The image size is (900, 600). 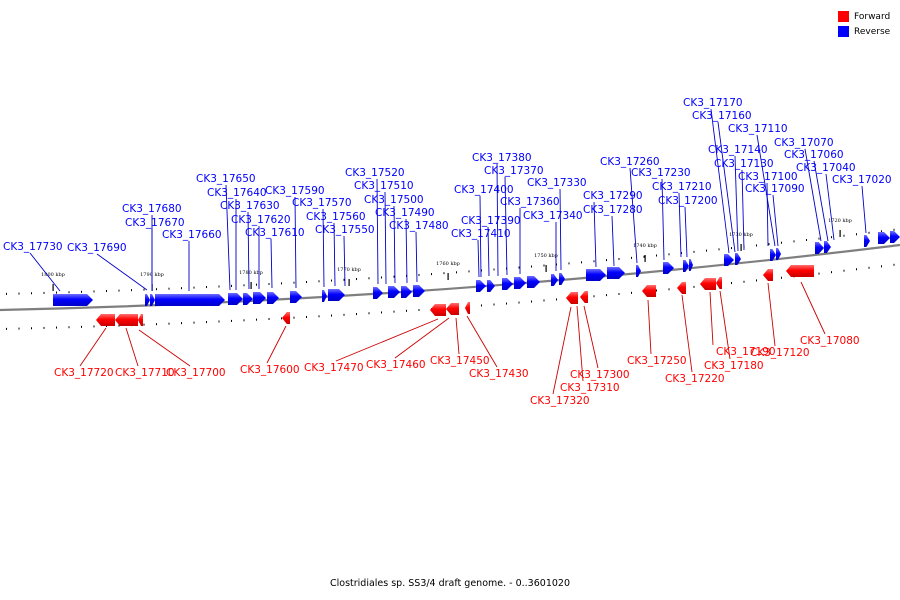 I want to click on gene-label-ck3-17600: CK3_17600, so click(x=270, y=370).